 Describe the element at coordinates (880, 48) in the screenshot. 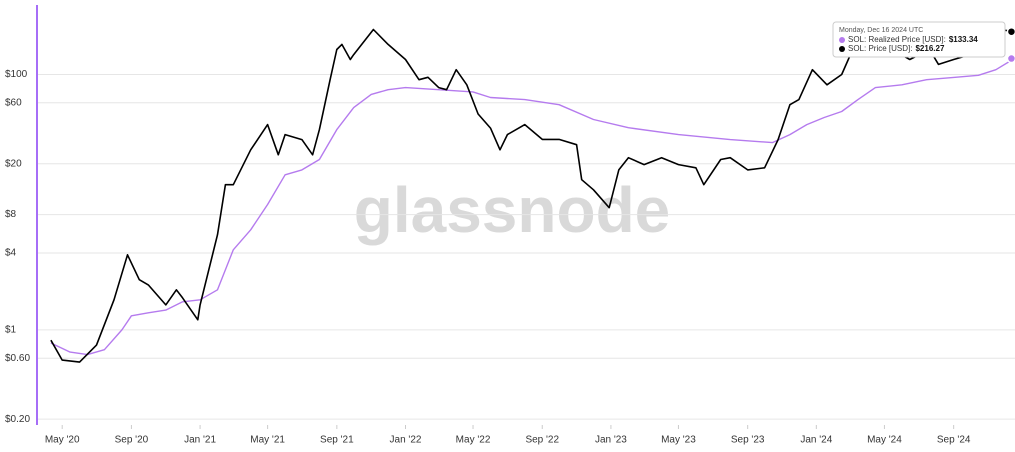

I see `tooltip-label: SOL: Price [USD]:` at that location.